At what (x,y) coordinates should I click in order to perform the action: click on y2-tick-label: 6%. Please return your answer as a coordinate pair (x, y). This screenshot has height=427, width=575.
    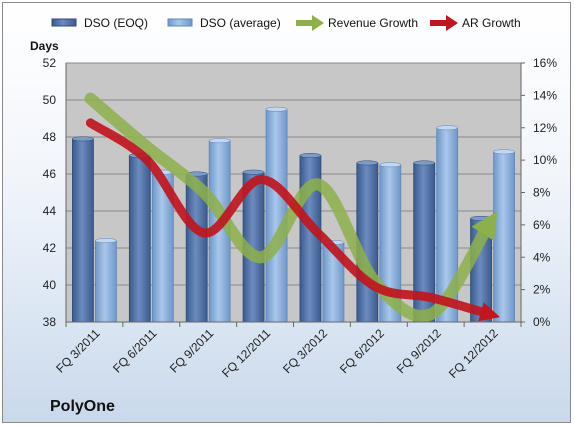
    Looking at the image, I should click on (542, 225).